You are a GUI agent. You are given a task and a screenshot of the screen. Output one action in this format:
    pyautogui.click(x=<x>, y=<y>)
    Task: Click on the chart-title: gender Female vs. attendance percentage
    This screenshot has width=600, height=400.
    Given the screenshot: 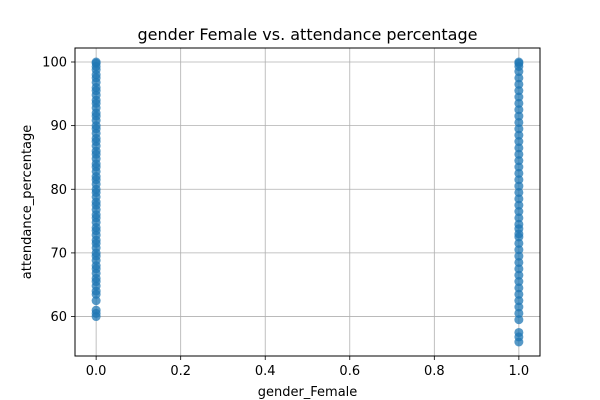 What is the action you would take?
    pyautogui.click(x=308, y=34)
    